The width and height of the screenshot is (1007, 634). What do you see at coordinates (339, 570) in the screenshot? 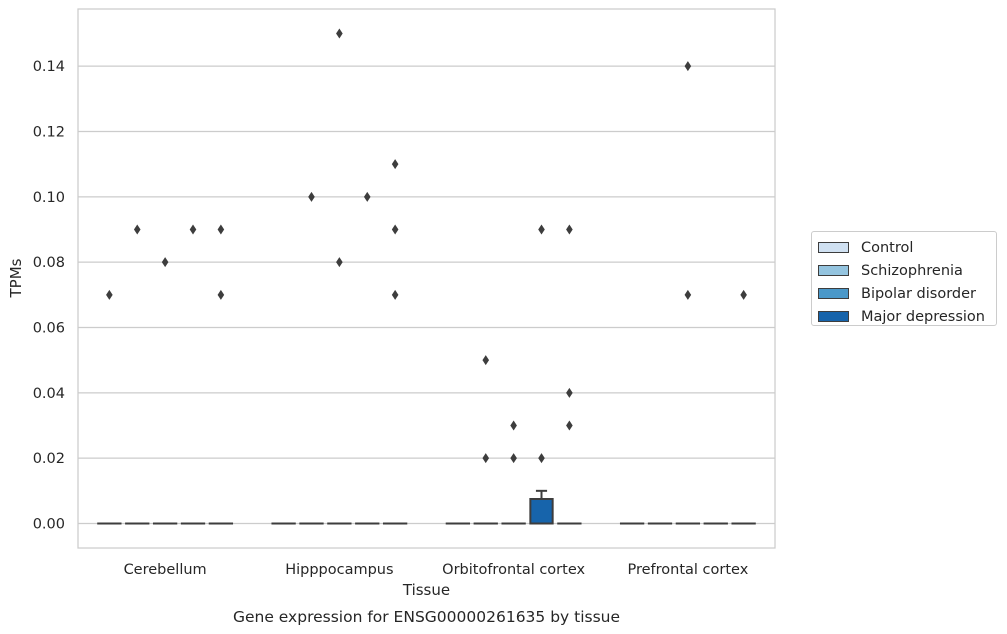
I see `x-tick-label: Hipppocampus` at bounding box center [339, 570].